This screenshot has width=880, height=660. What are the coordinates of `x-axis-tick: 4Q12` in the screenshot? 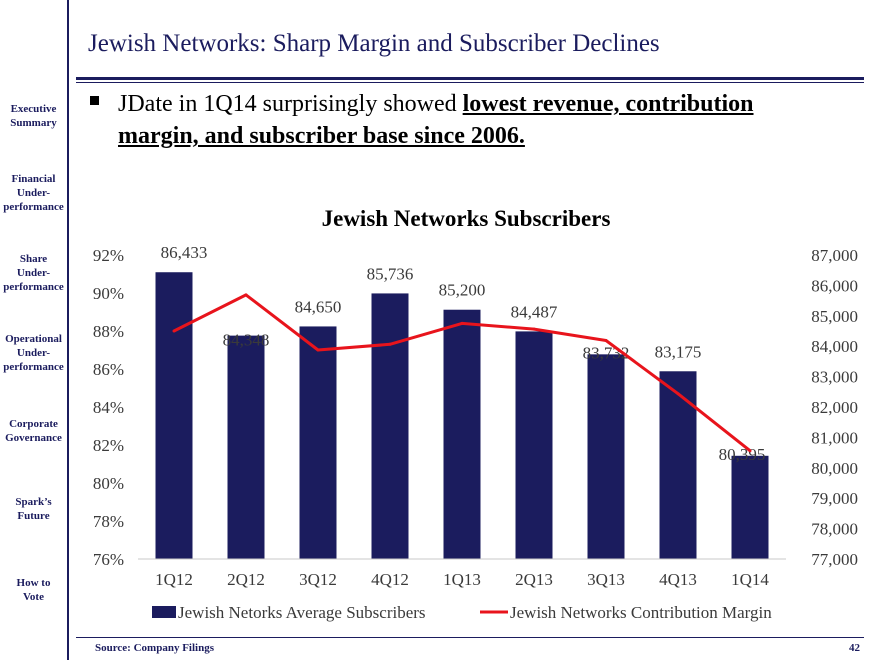 It's located at (390, 579).